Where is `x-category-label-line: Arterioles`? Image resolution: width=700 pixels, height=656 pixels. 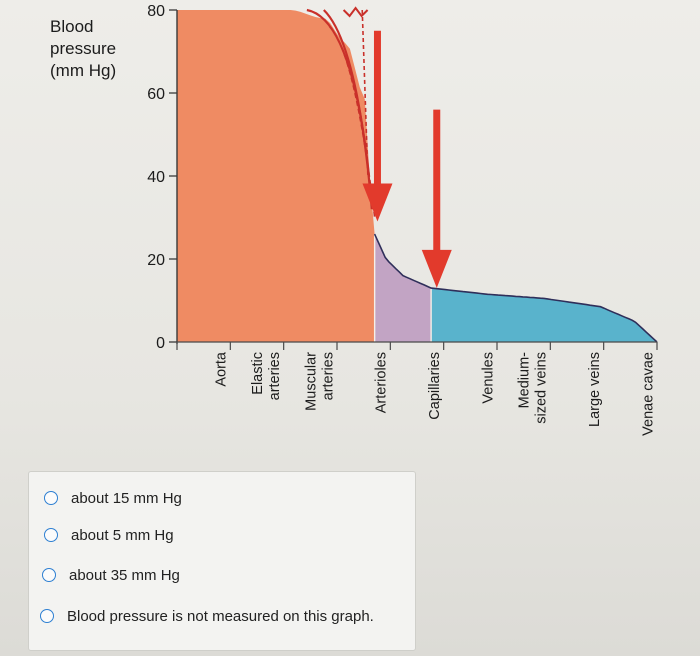
x-category-label-line: Arterioles is located at coordinates (382, 382).